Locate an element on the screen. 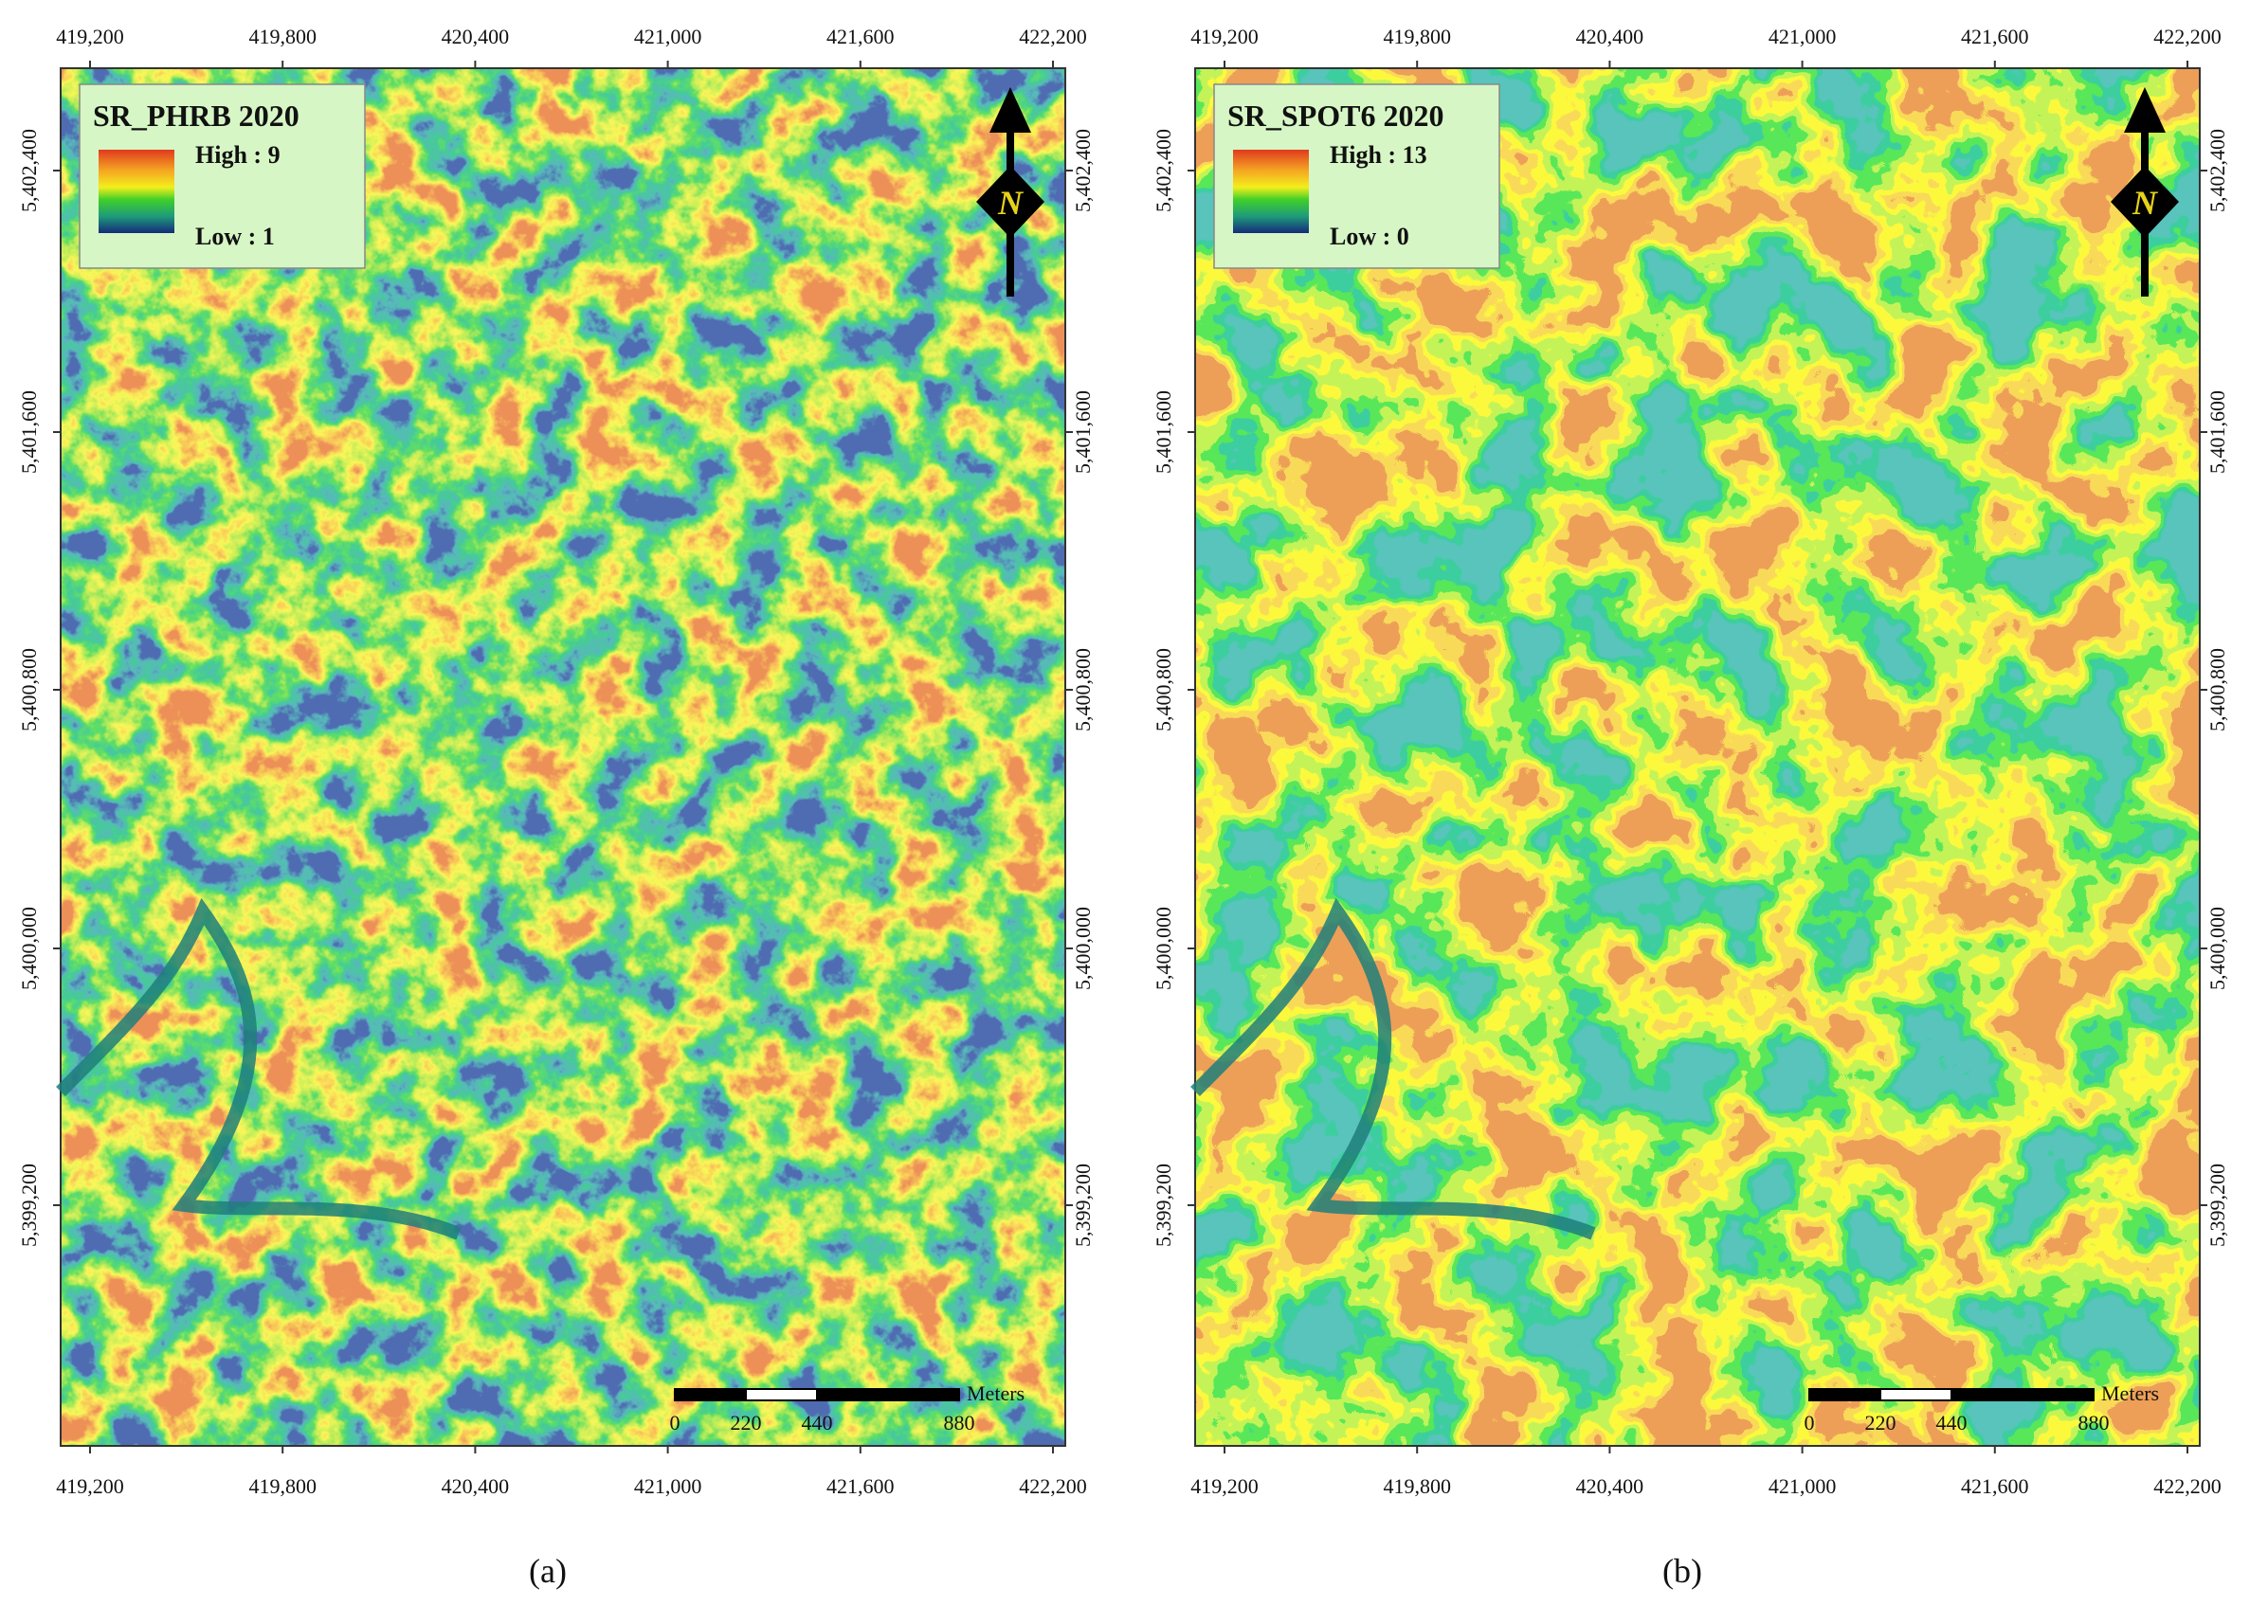 Image resolution: width=2268 pixels, height=1624 pixels. legend-low: Low : 1 is located at coordinates (235, 236).